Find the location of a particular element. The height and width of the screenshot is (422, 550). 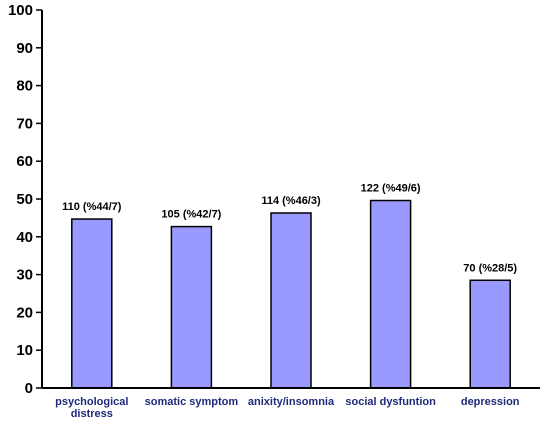

y-tick-label: 10 is located at coordinates (24, 350).